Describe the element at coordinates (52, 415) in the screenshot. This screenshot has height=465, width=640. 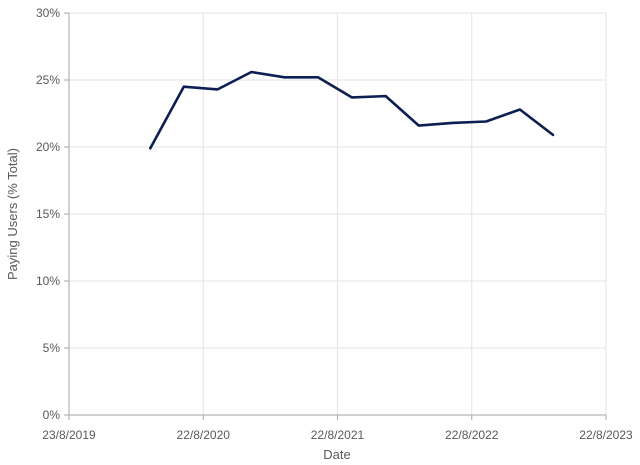
I see `y-tick-label: 0%` at that location.